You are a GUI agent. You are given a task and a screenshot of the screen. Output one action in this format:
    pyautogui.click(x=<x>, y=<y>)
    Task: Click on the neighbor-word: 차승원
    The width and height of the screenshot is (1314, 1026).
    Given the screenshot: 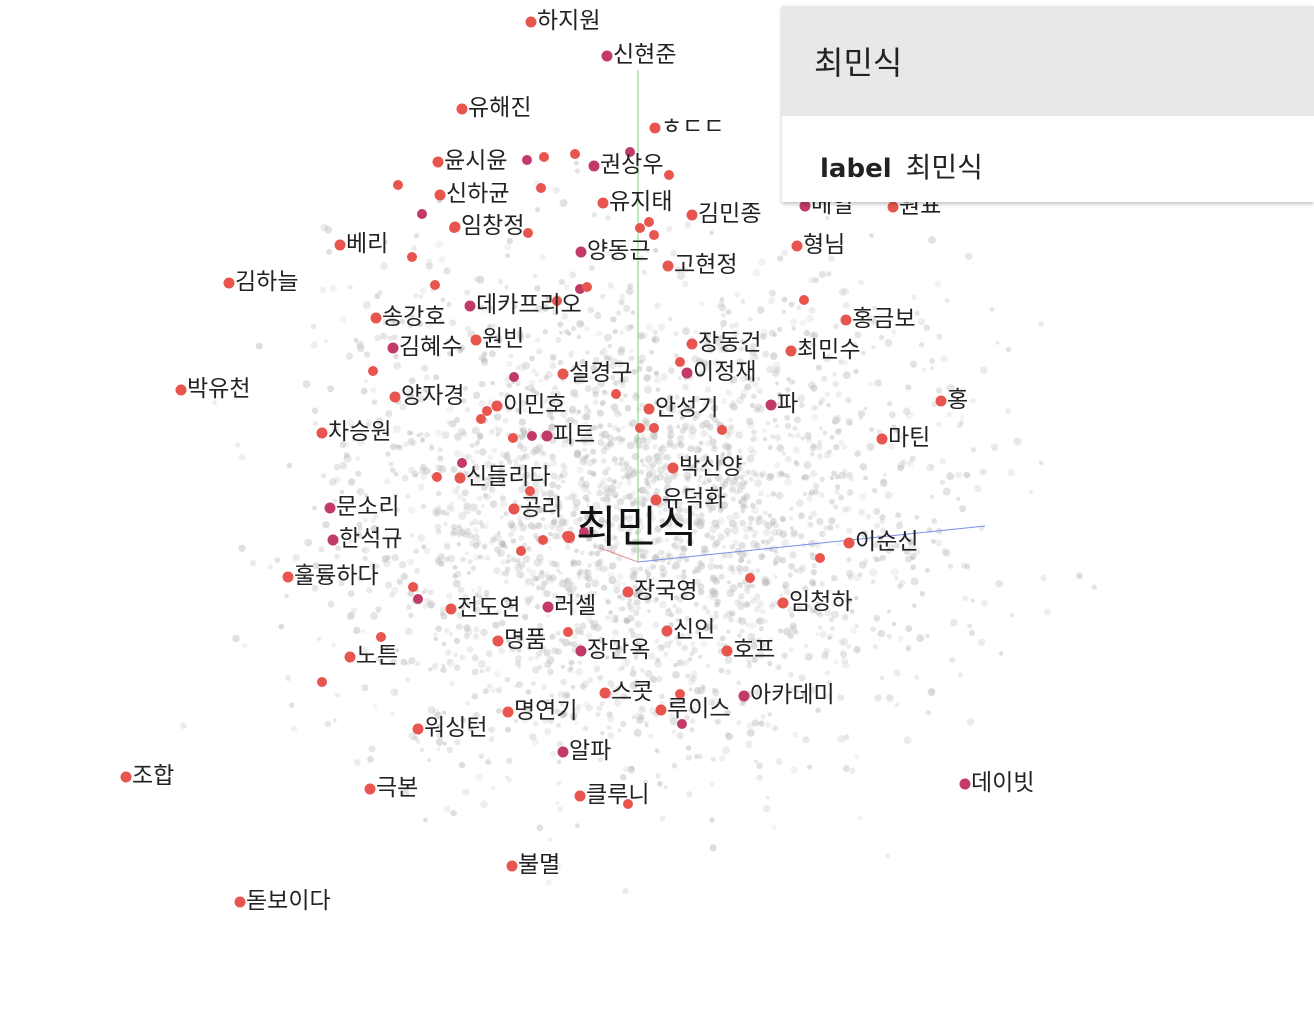 What is the action you would take?
    pyautogui.click(x=354, y=432)
    